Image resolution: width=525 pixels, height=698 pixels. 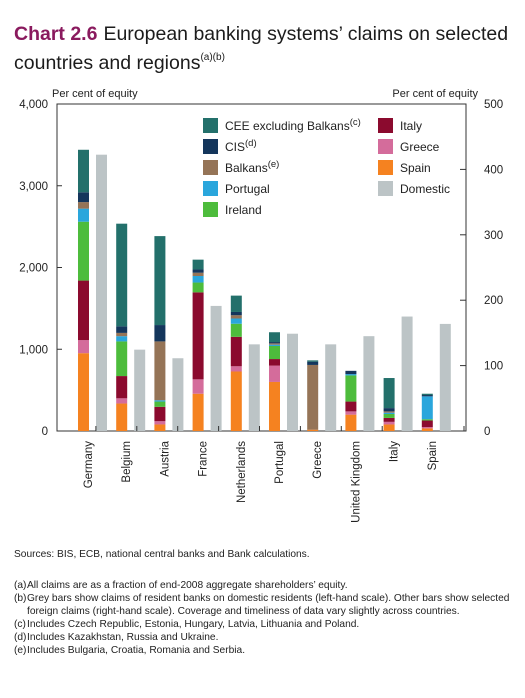 What do you see at coordinates (165, 458) in the screenshot?
I see `x-axis-label: Austria` at bounding box center [165, 458].